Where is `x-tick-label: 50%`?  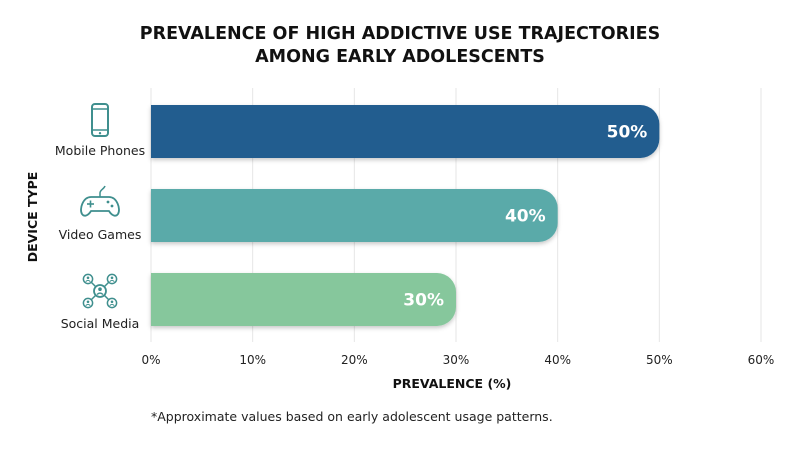 x-tick-label: 50% is located at coordinates (659, 360).